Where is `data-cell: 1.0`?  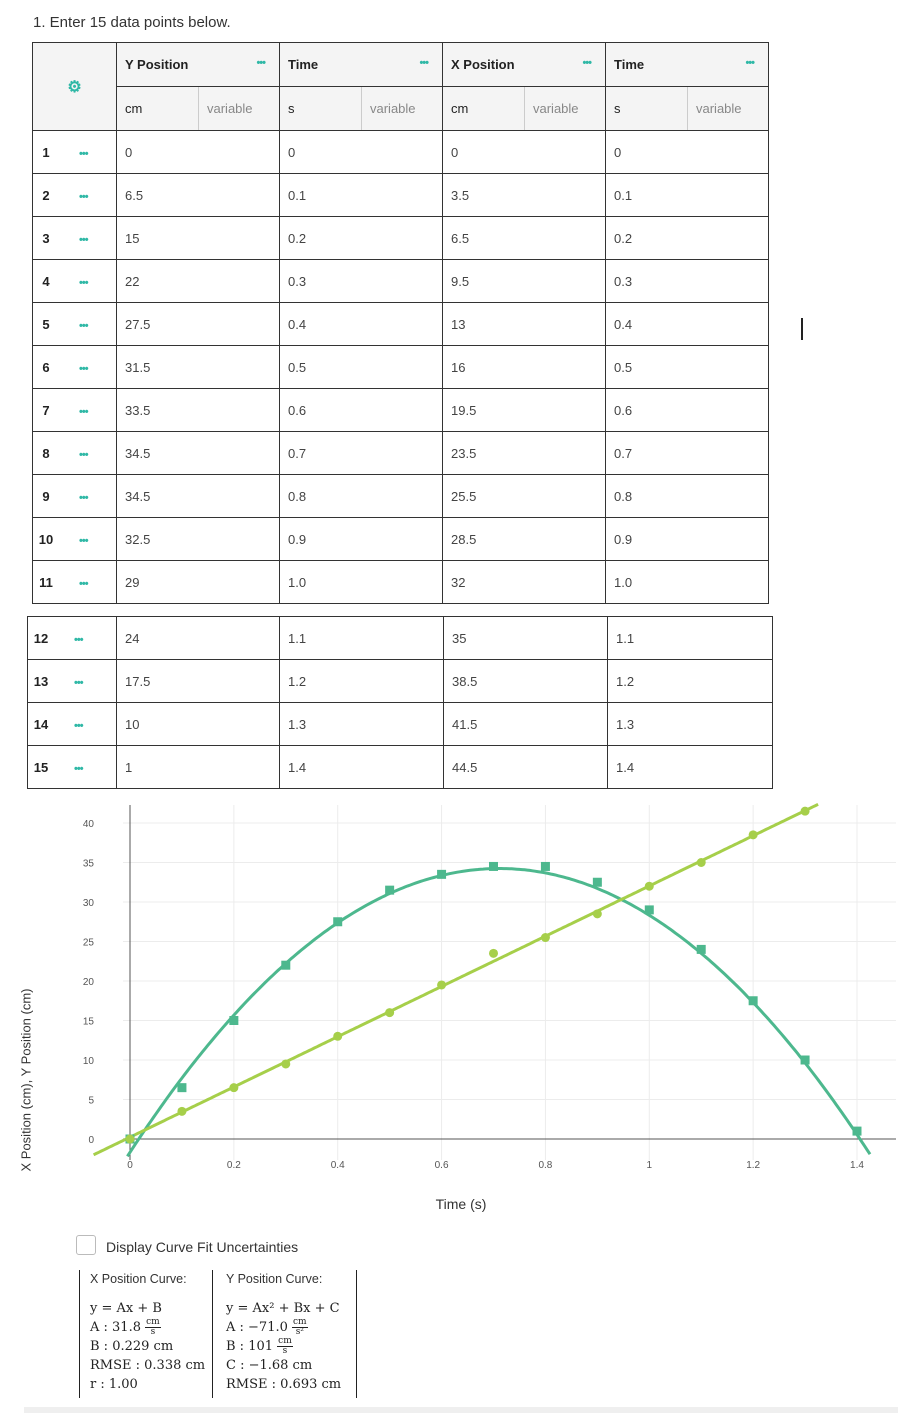
data-cell: 1.0 is located at coordinates (361, 582).